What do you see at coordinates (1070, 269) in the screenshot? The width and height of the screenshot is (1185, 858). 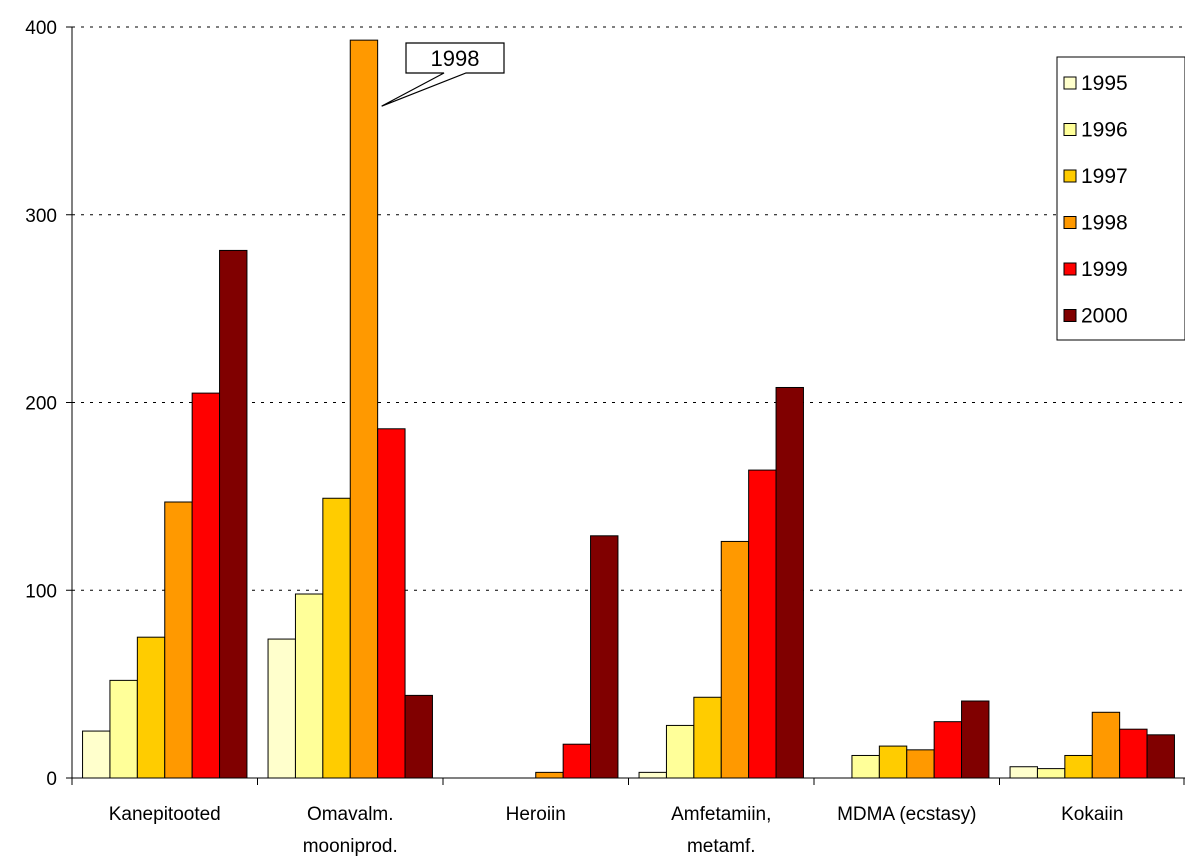 I see `legend-swatch-1999` at bounding box center [1070, 269].